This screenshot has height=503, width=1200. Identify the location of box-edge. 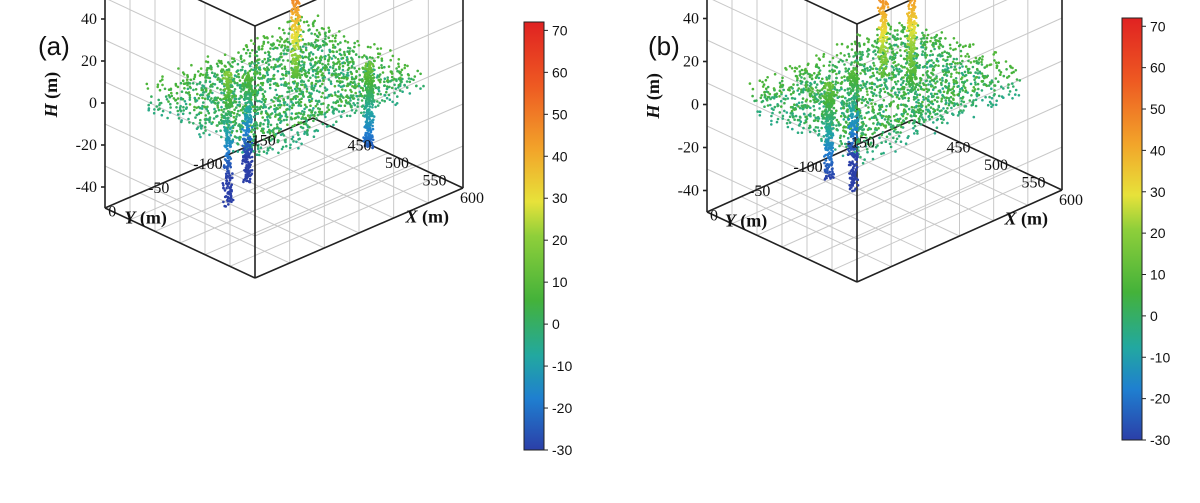
(286, 13).